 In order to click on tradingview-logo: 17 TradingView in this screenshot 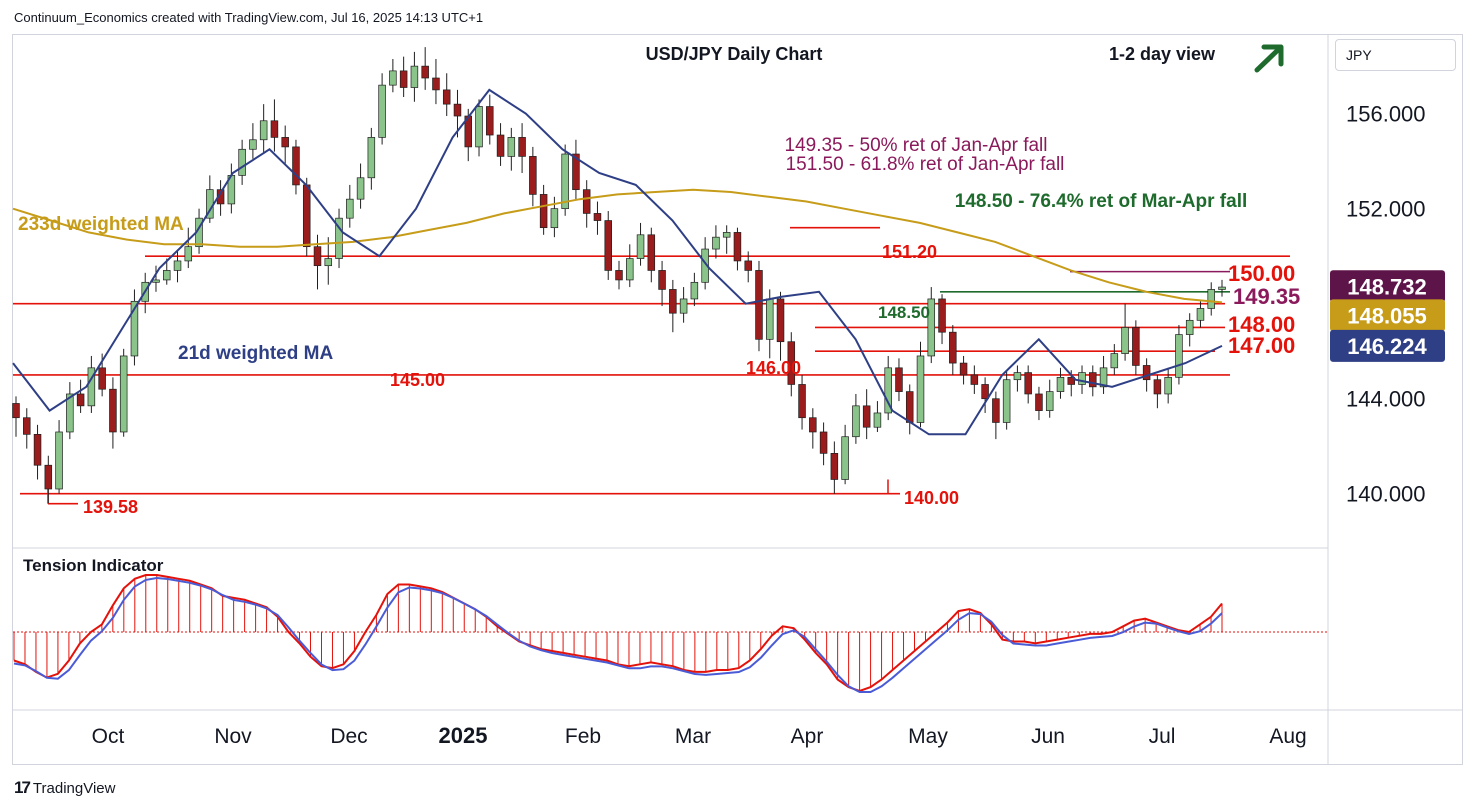, I will do `click(64, 788)`.